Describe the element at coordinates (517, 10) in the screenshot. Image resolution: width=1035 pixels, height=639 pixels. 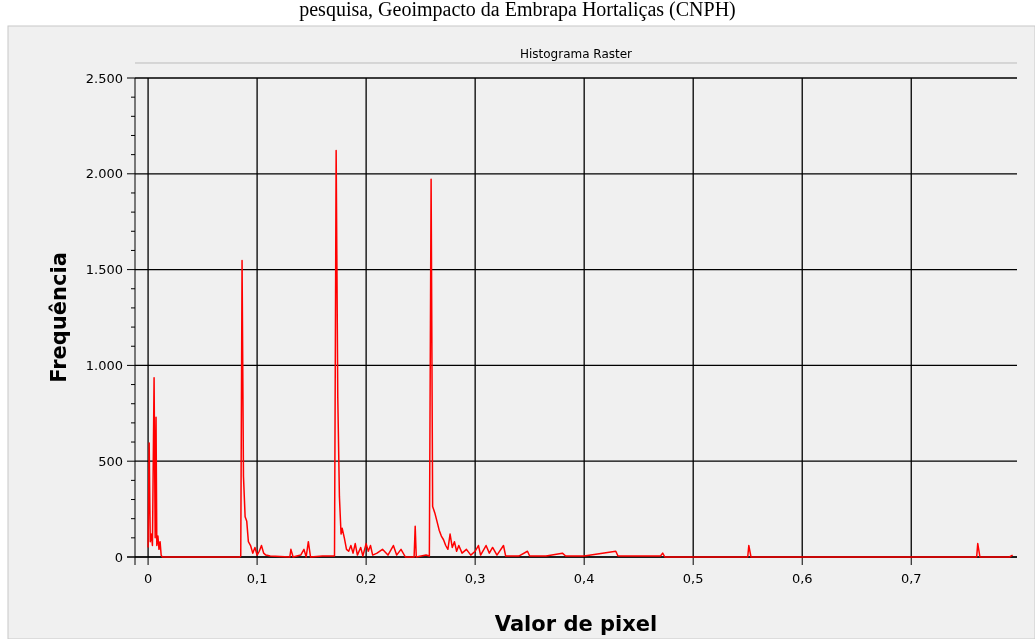
I see `text: pesquisa, Geoimpacto da Embrapa Hortaliças (CNPH)` at that location.